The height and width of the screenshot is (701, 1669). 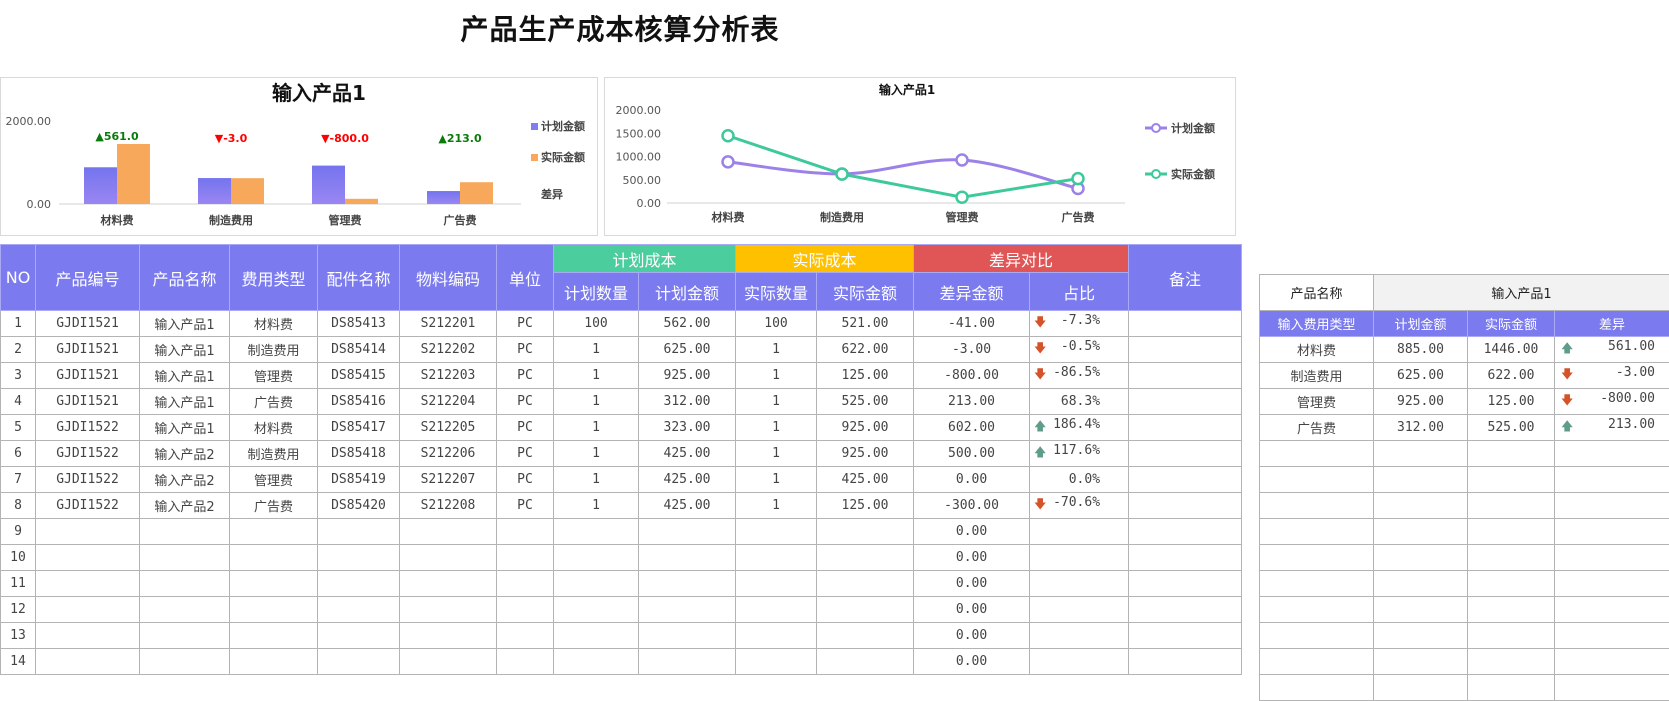 I want to click on cell-plan-amount: 425.00, so click(x=687, y=506).